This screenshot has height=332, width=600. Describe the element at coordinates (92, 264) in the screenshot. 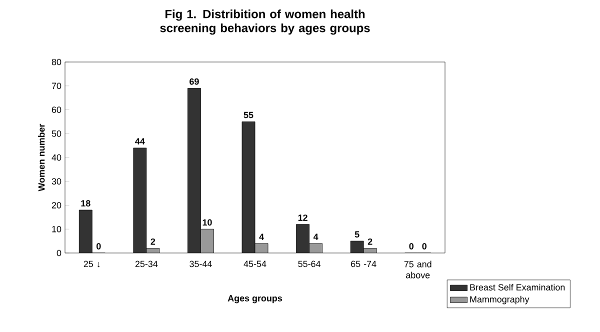

I see `x-tick-label: 25 ↓` at that location.